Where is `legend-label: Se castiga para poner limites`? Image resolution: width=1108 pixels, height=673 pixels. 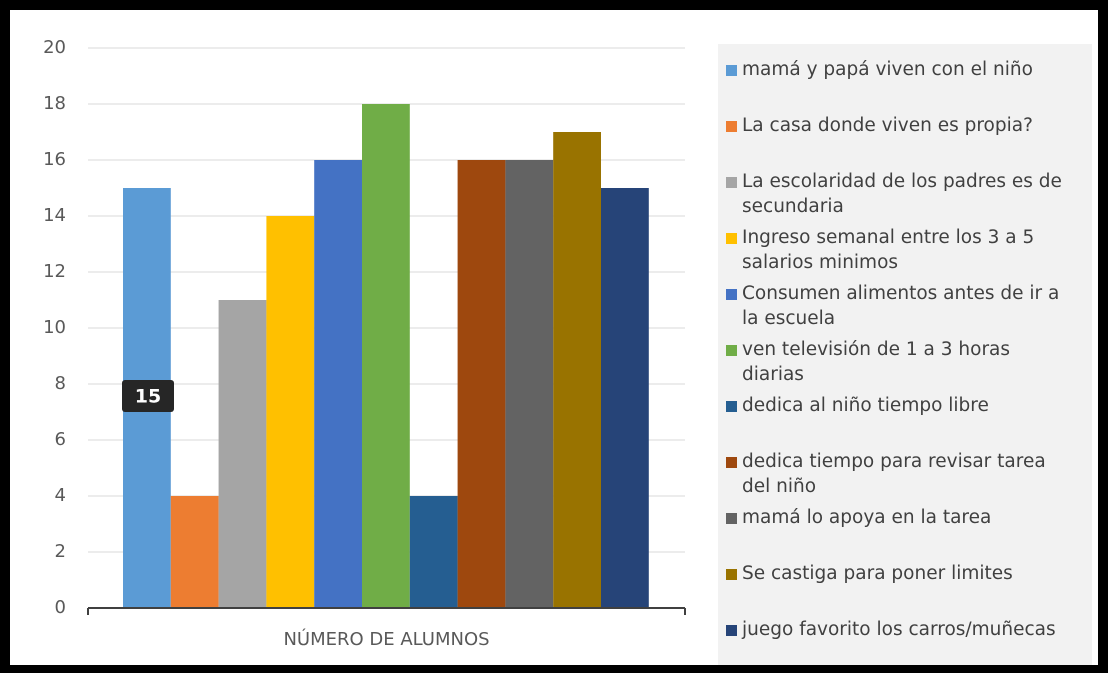 legend-label: Se castiga para poner limites is located at coordinates (877, 573).